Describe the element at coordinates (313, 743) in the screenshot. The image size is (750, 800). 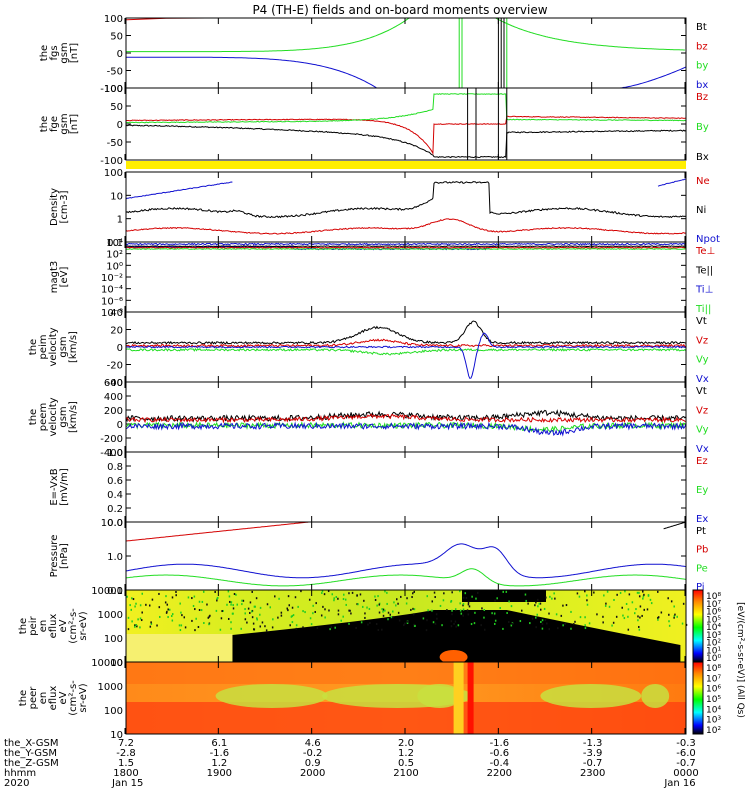
I see `ephemeris-value: 4.6` at that location.